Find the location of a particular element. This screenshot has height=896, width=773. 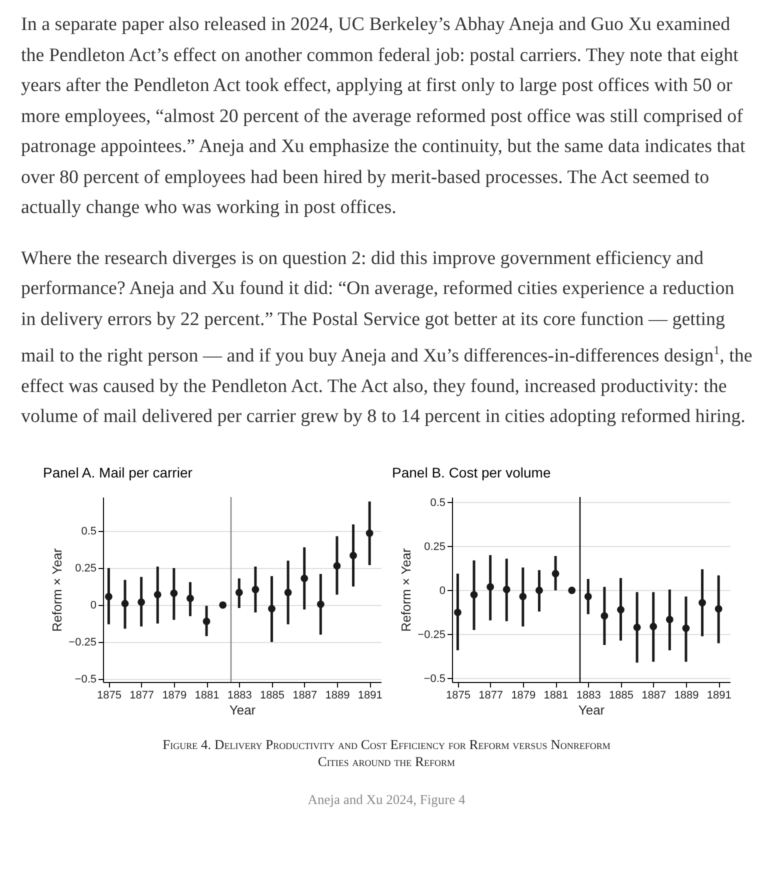

chart-title: Panel B. Cost per volume is located at coordinates (471, 472).